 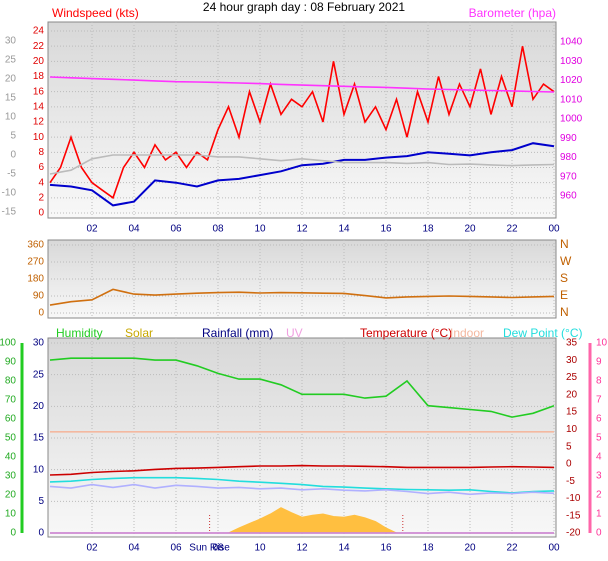 I want to click on y-tick-label: 16, so click(x=39, y=91).